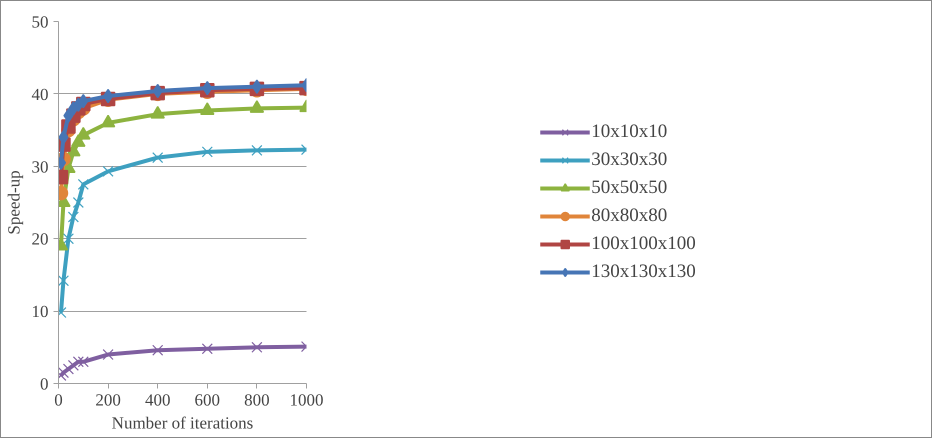 Image resolution: width=937 pixels, height=443 pixels. What do you see at coordinates (157, 400) in the screenshot?
I see `x-tick-label: 400` at bounding box center [157, 400].